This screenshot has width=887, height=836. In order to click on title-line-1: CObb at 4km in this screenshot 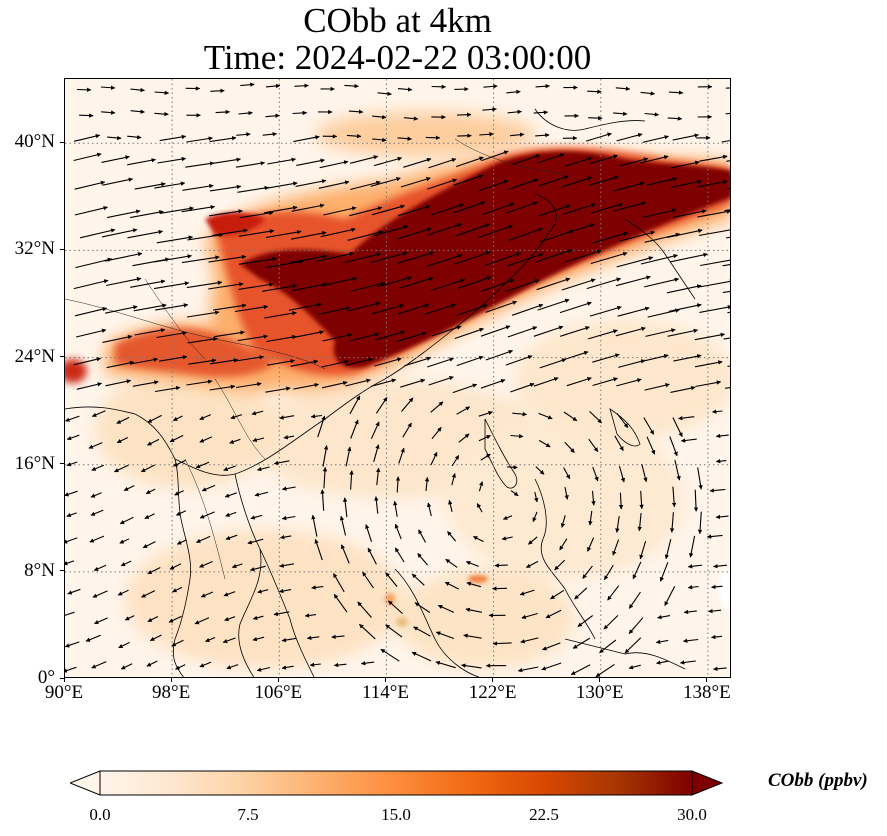, I will do `click(397, 20)`.